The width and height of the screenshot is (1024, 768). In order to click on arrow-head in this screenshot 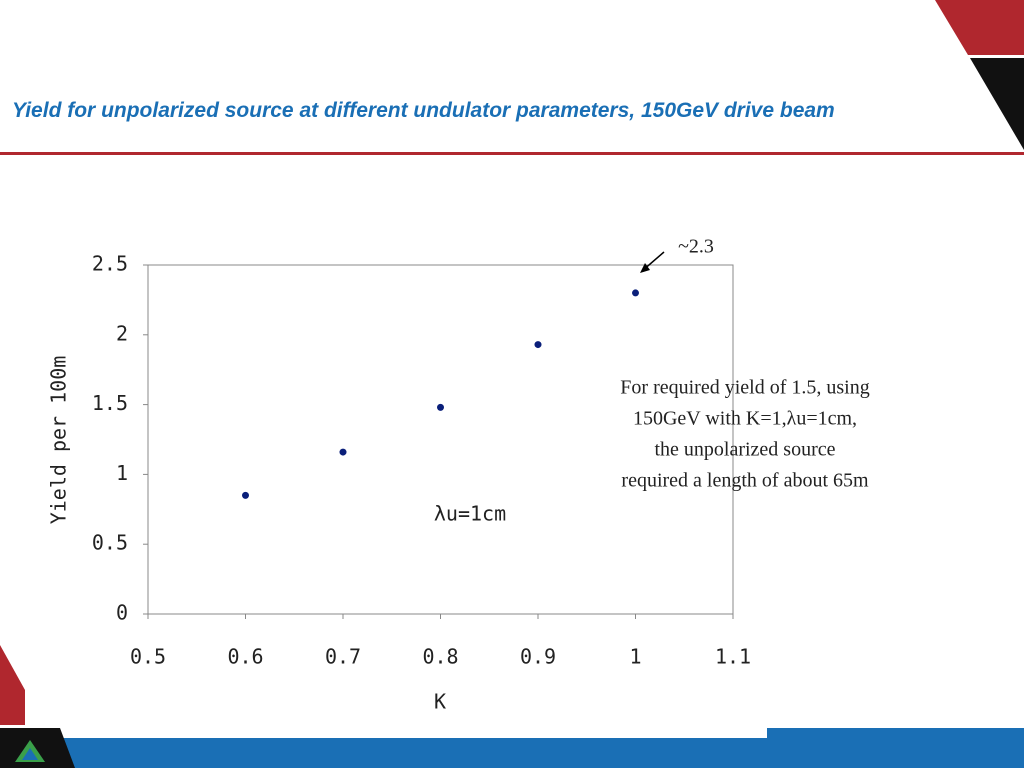, I will do `click(645, 268)`.